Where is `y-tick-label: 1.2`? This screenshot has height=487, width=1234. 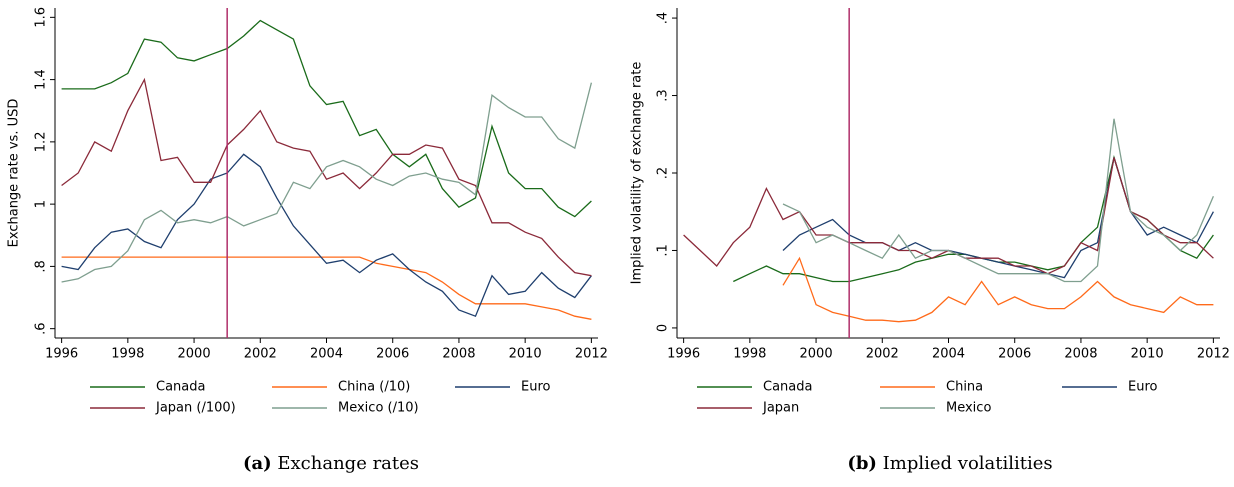 y-tick-label: 1.2 is located at coordinates (41, 142).